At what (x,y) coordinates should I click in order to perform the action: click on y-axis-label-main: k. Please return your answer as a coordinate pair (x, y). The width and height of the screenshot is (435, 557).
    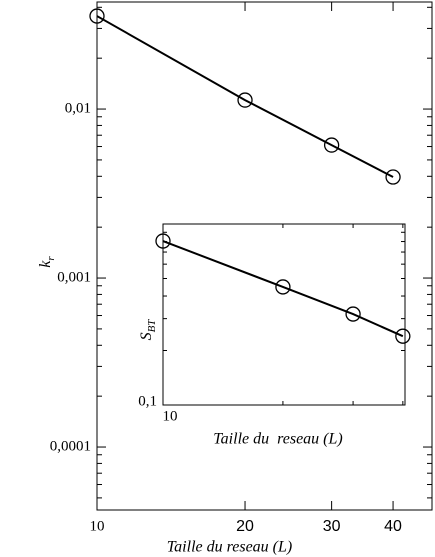
    Looking at the image, I should click on (45, 264).